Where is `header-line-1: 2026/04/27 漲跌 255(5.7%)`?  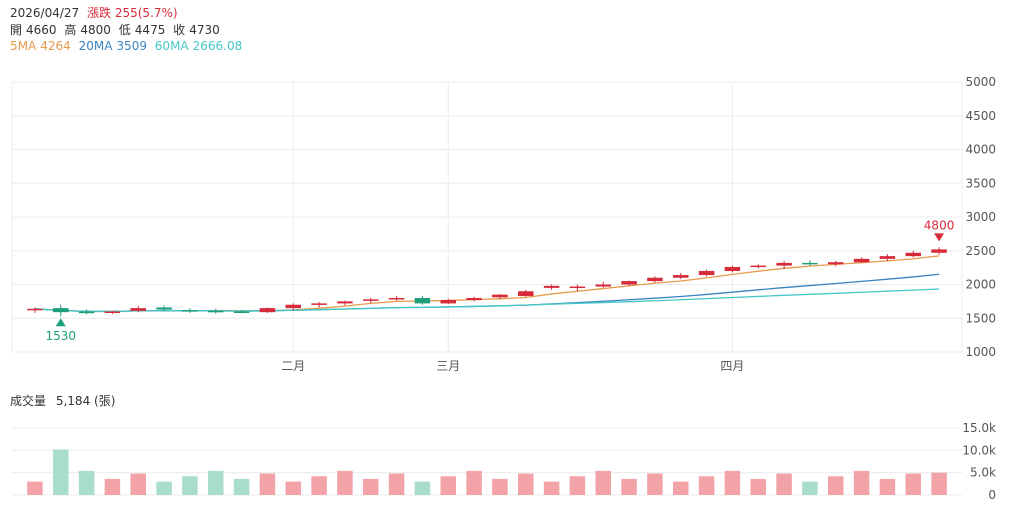 header-line-1: 2026/04/27 漲跌 255(5.7%) is located at coordinates (96, 13).